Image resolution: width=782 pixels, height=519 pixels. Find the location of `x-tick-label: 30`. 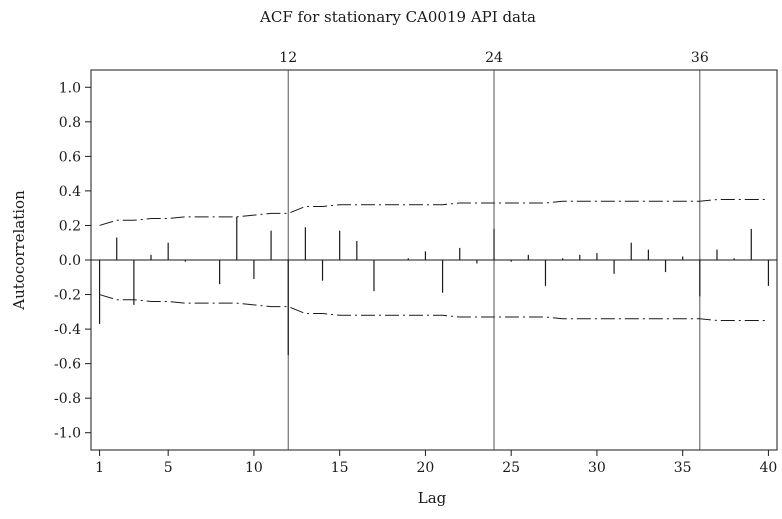

x-tick-label: 30 is located at coordinates (597, 468).